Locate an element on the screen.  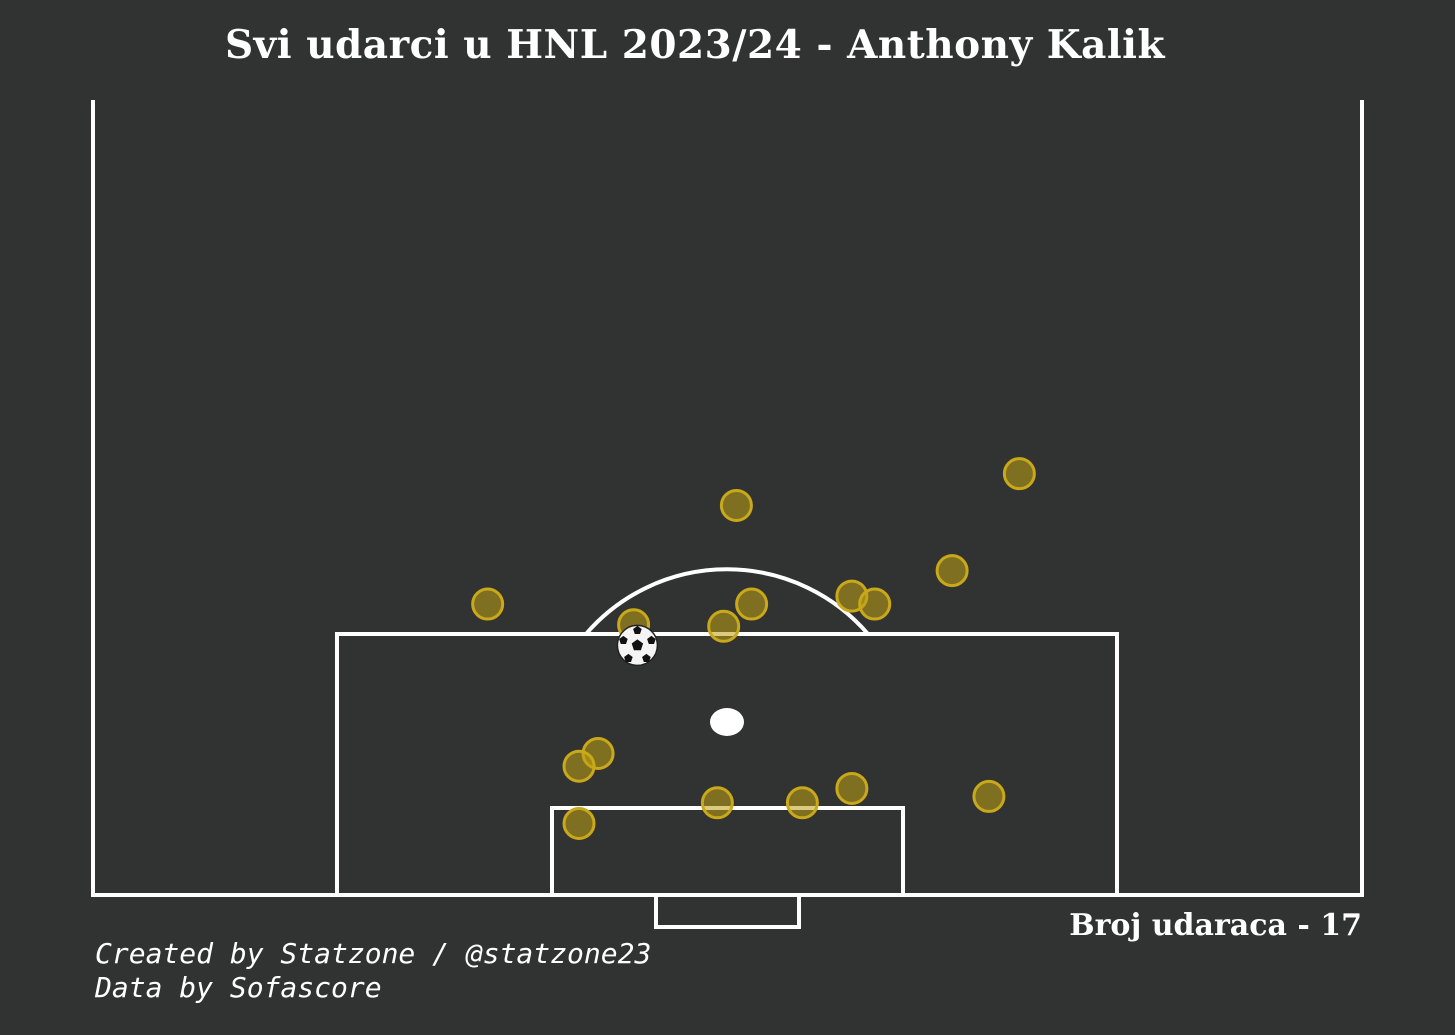
shot-count-label: Broj udaraca - 17 is located at coordinates (1215, 925).